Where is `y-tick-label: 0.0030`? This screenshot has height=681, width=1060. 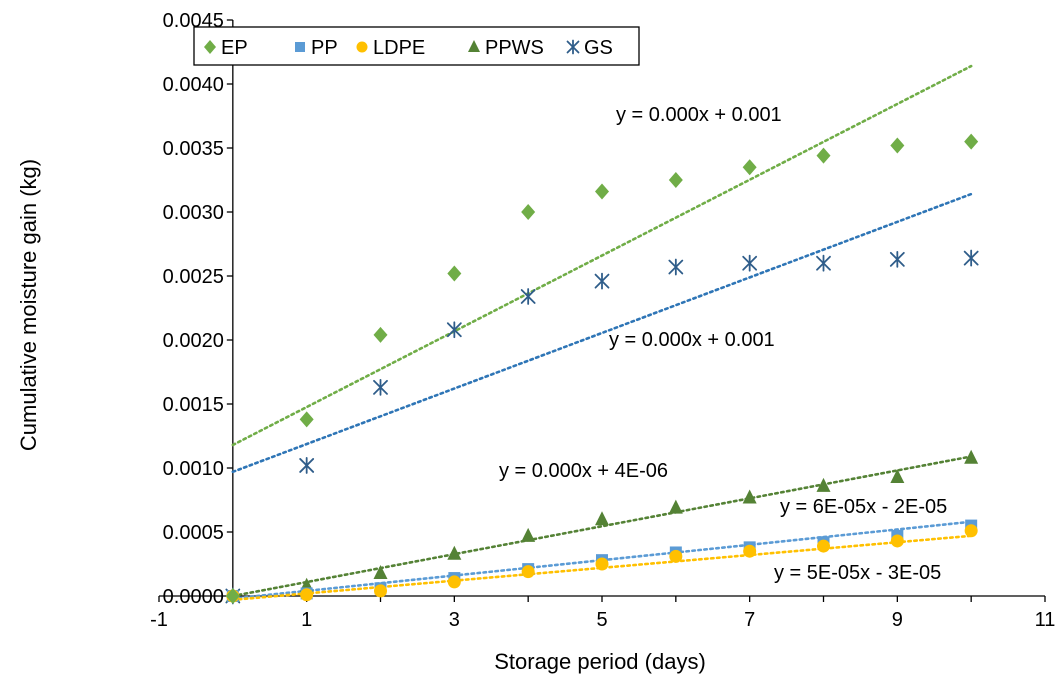
y-tick-label: 0.0030 is located at coordinates (193, 213).